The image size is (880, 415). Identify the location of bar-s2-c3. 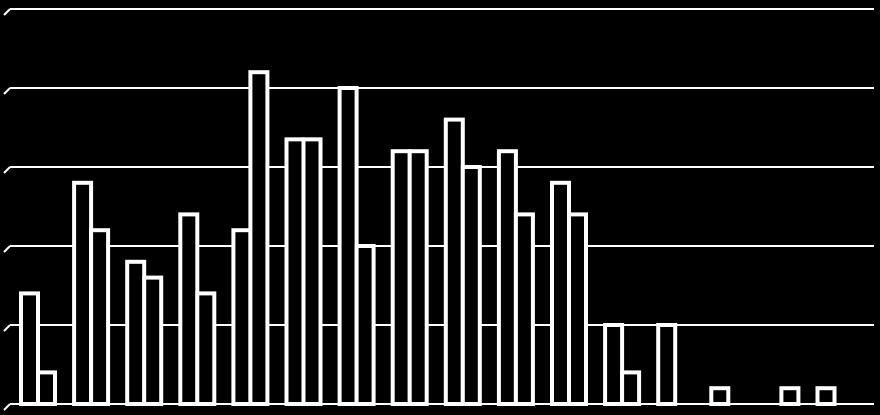
(153, 341).